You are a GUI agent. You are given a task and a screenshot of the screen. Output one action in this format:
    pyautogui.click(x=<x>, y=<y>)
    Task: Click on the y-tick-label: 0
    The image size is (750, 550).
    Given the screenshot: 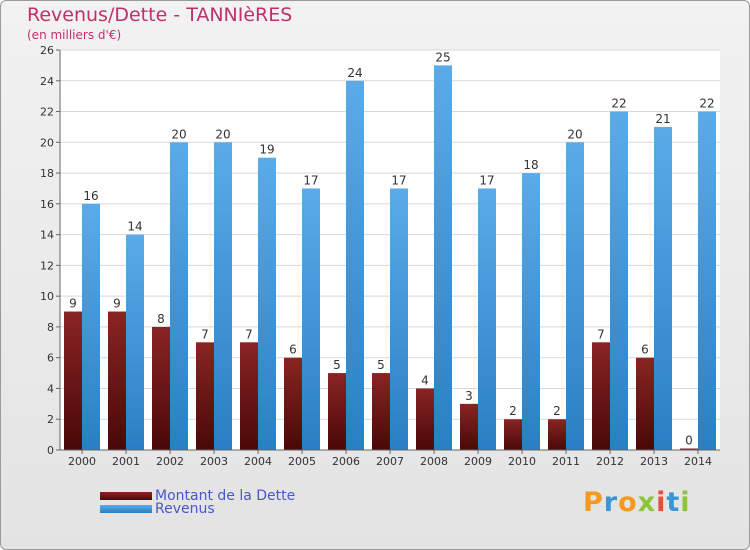 What is the action you would take?
    pyautogui.click(x=50, y=450)
    